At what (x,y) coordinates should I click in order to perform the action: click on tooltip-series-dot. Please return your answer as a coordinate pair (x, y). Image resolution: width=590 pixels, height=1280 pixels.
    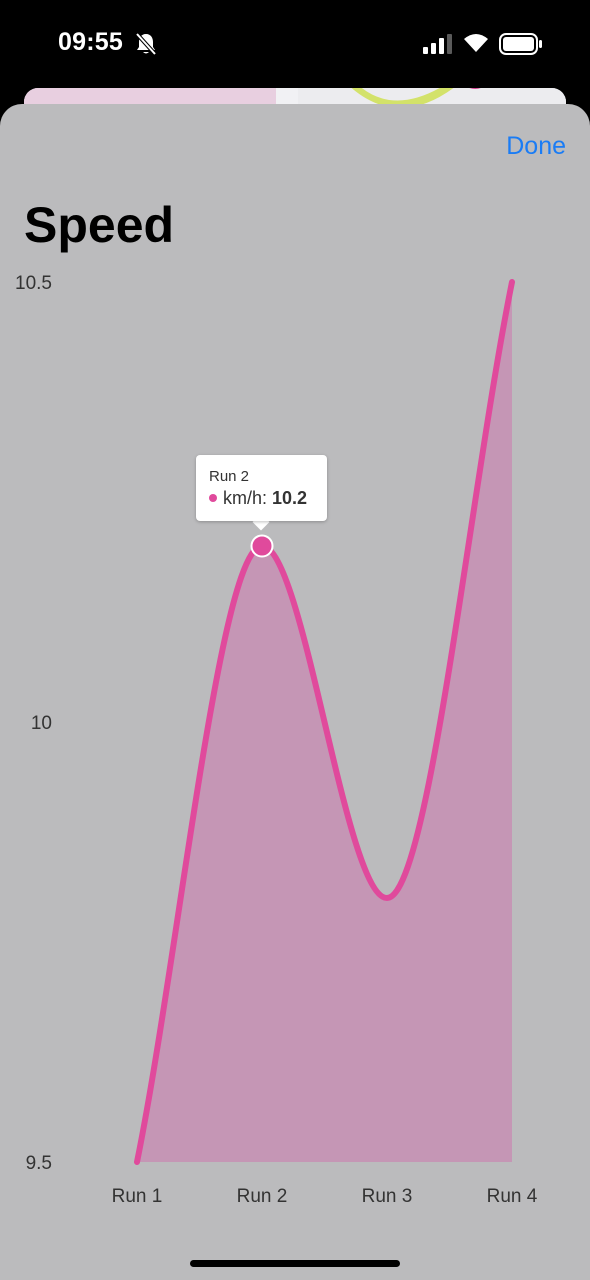
    Looking at the image, I should click on (213, 498).